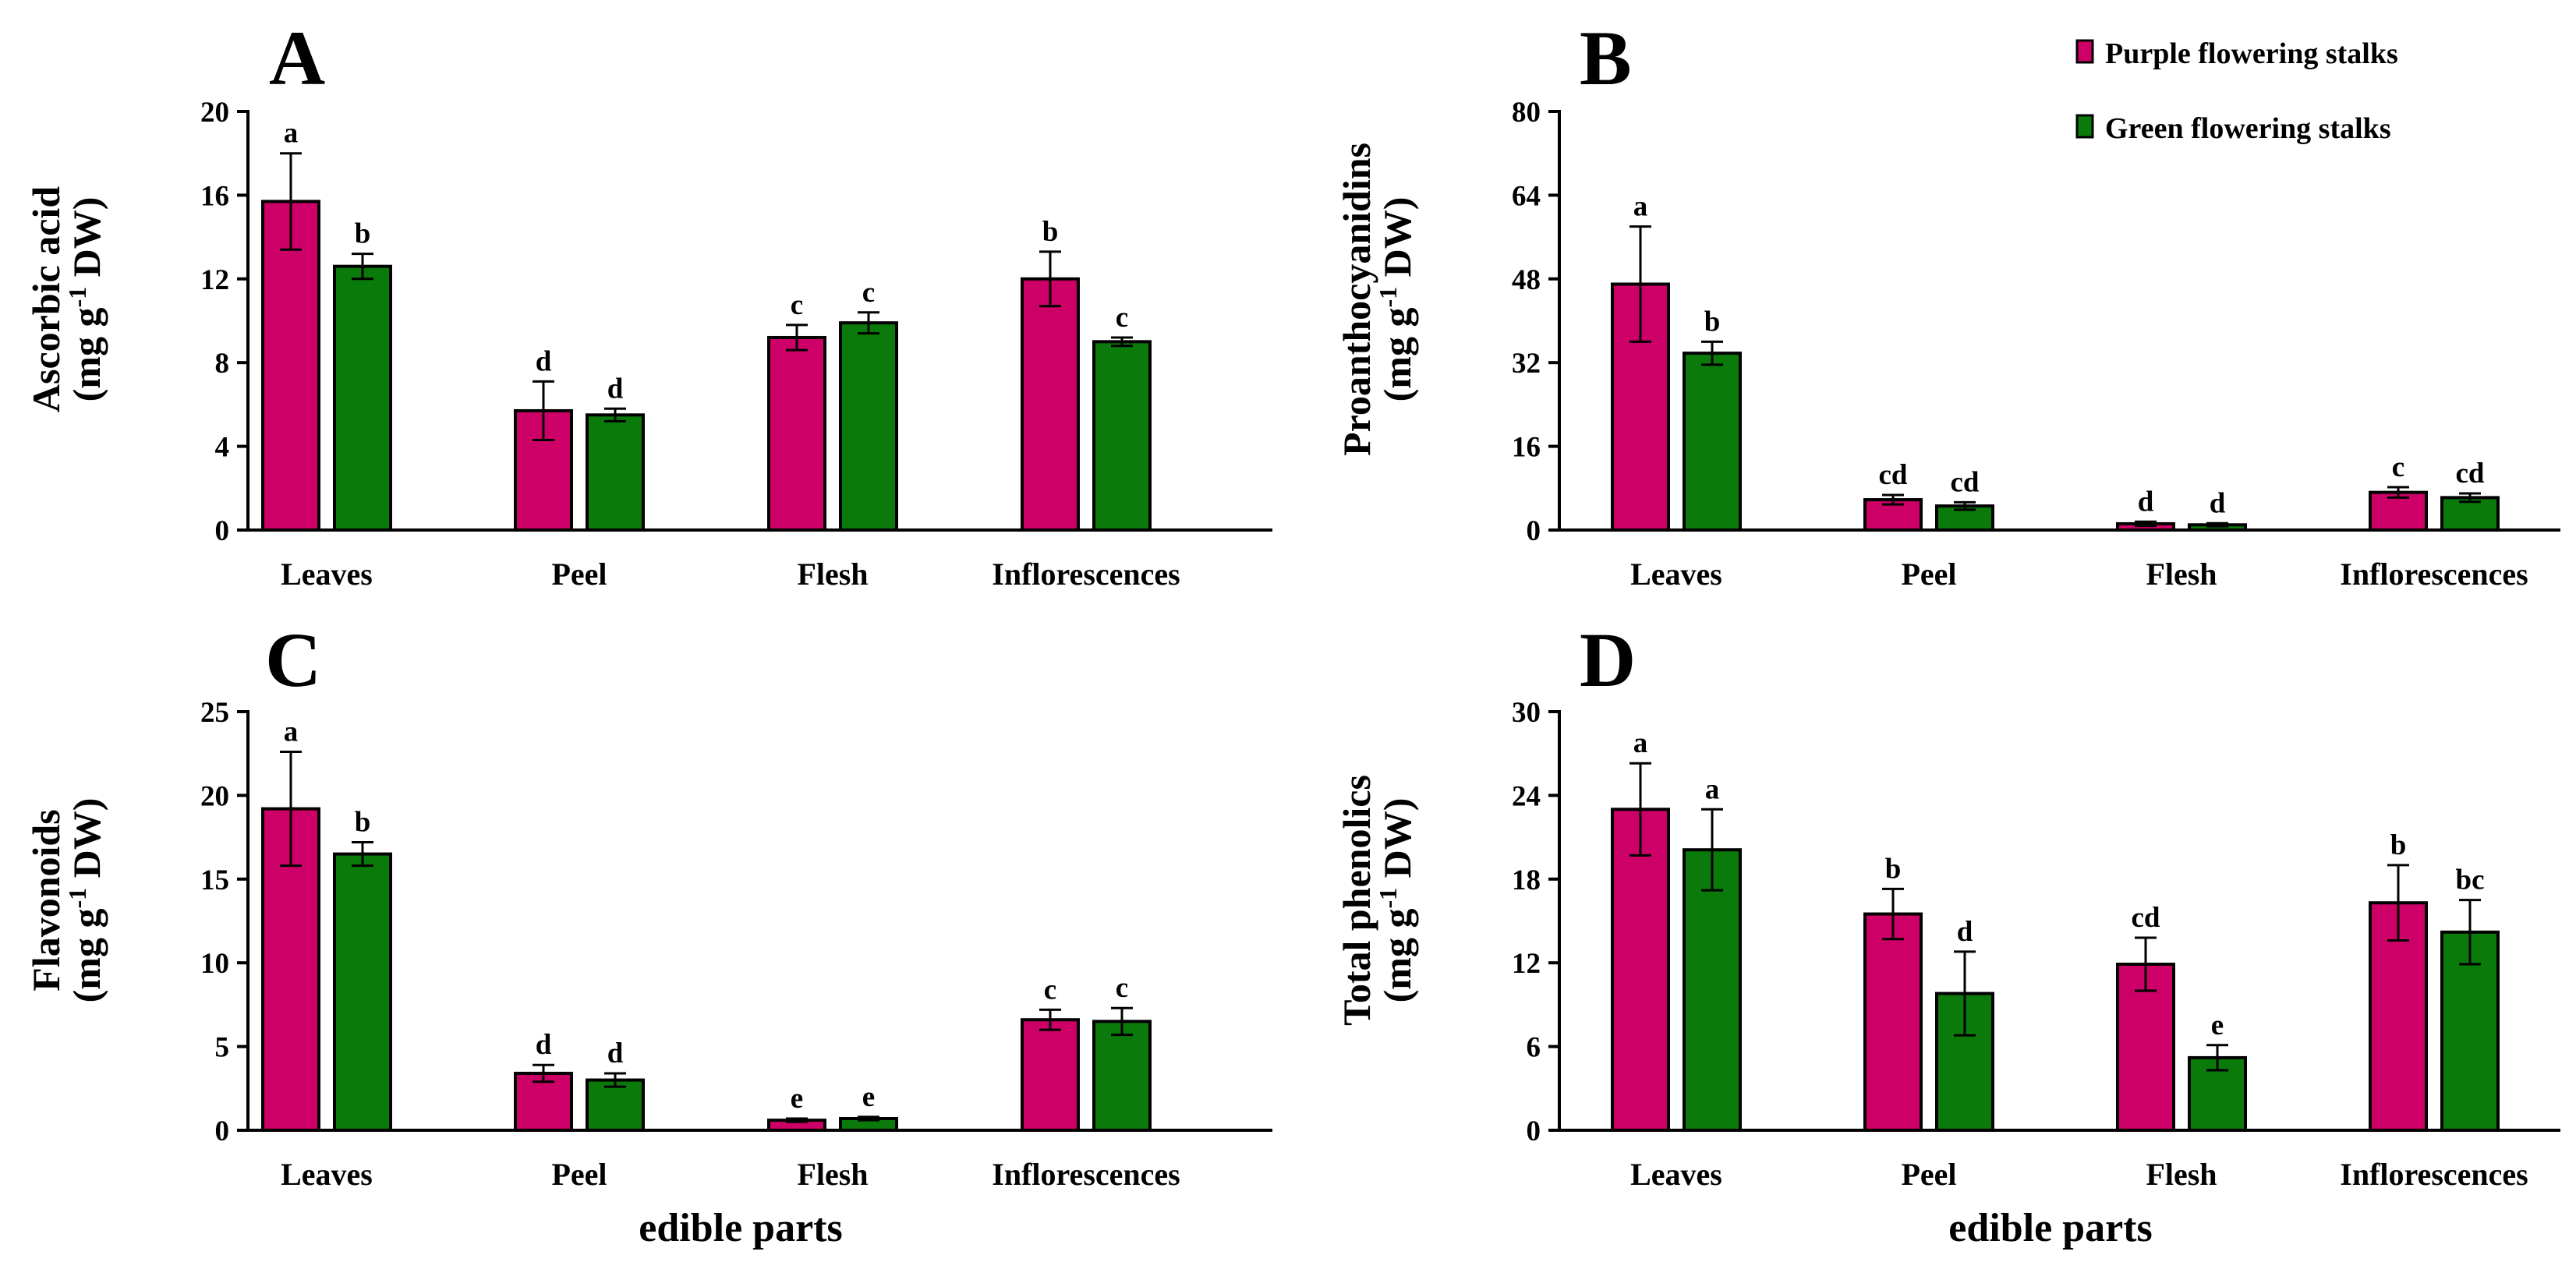 The height and width of the screenshot is (1269, 2576). What do you see at coordinates (1712, 353) in the screenshot?
I see `error-bar-b-green-leaves` at bounding box center [1712, 353].